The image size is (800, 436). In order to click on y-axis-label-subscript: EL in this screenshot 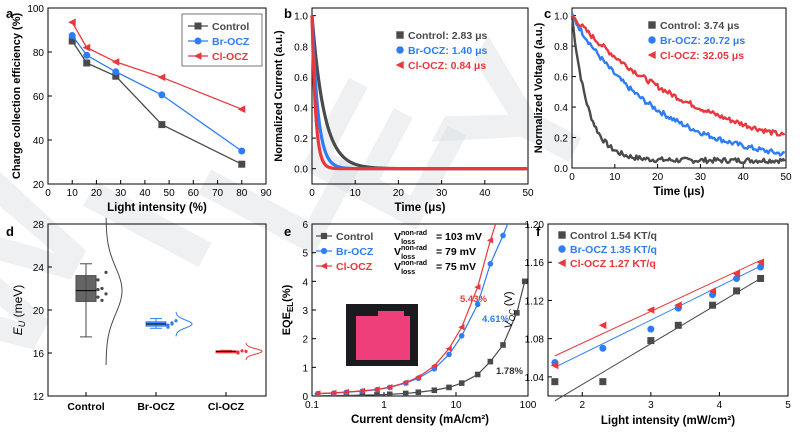, I will do `click(290, 307)`.